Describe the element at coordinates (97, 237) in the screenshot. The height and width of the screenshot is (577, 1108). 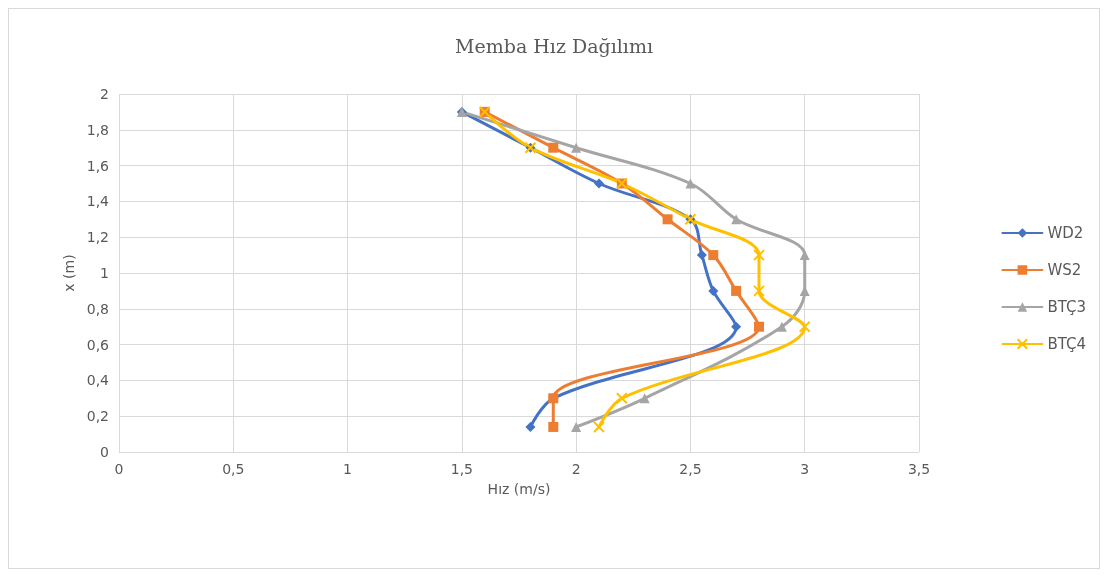
I see `y-tick-label: 1,2` at that location.